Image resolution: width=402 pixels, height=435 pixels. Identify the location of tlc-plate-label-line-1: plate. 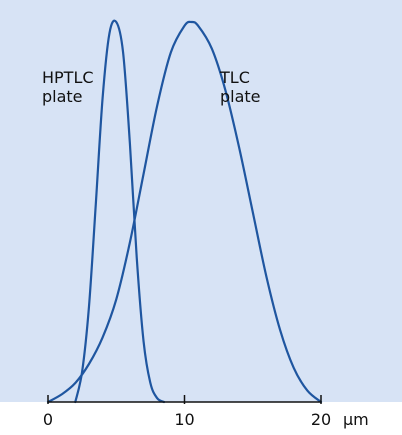
(240, 96).